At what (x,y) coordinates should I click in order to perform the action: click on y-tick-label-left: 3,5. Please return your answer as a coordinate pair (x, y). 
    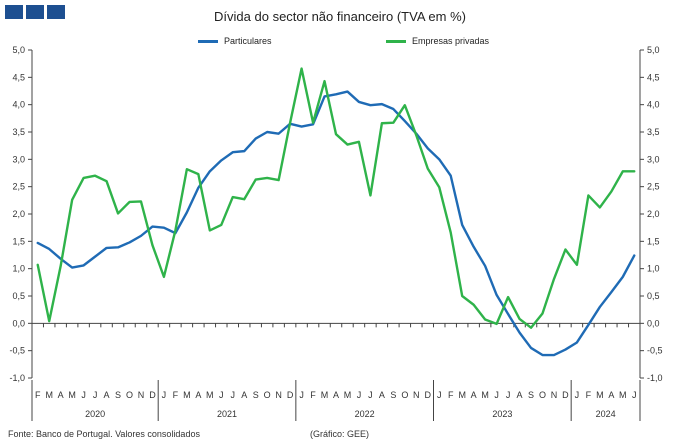
    Looking at the image, I should click on (18, 132).